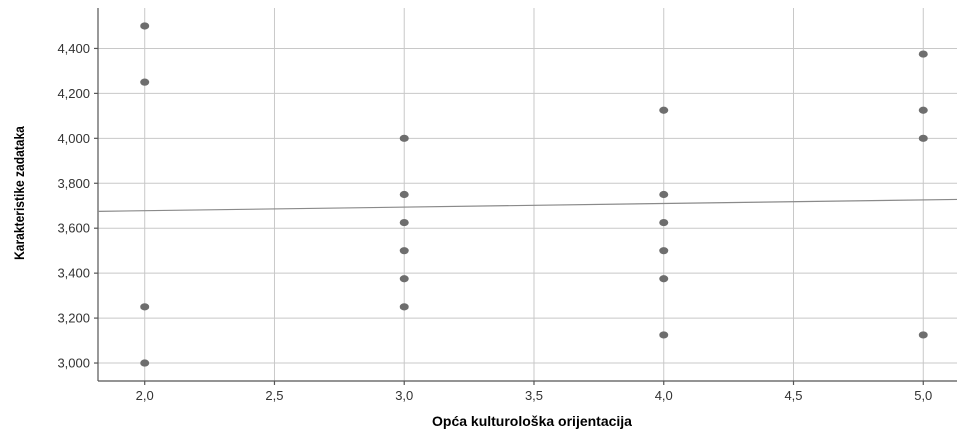 Image resolution: width=957 pixels, height=432 pixels. What do you see at coordinates (404, 395) in the screenshot?
I see `x-tick-label: 3,0` at bounding box center [404, 395].